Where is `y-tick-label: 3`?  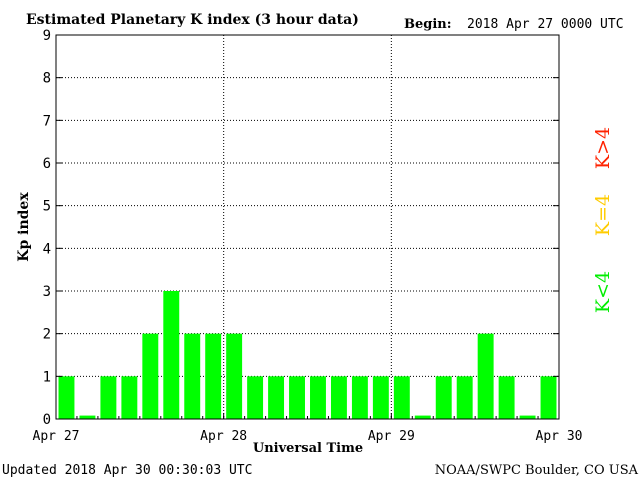 y-tick-label: 3 is located at coordinates (47, 292).